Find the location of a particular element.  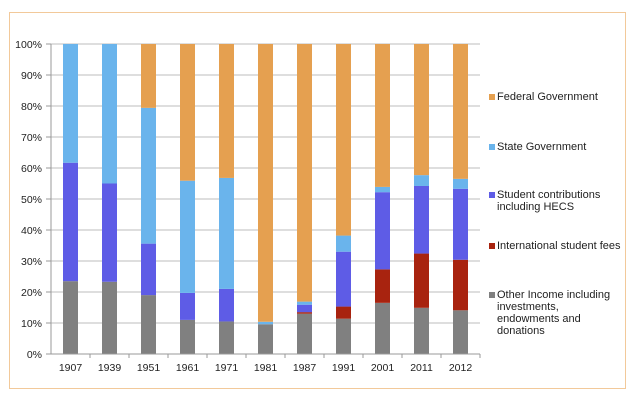

legend-item-student: Student contributions including HECS is located at coordinates (555, 201).